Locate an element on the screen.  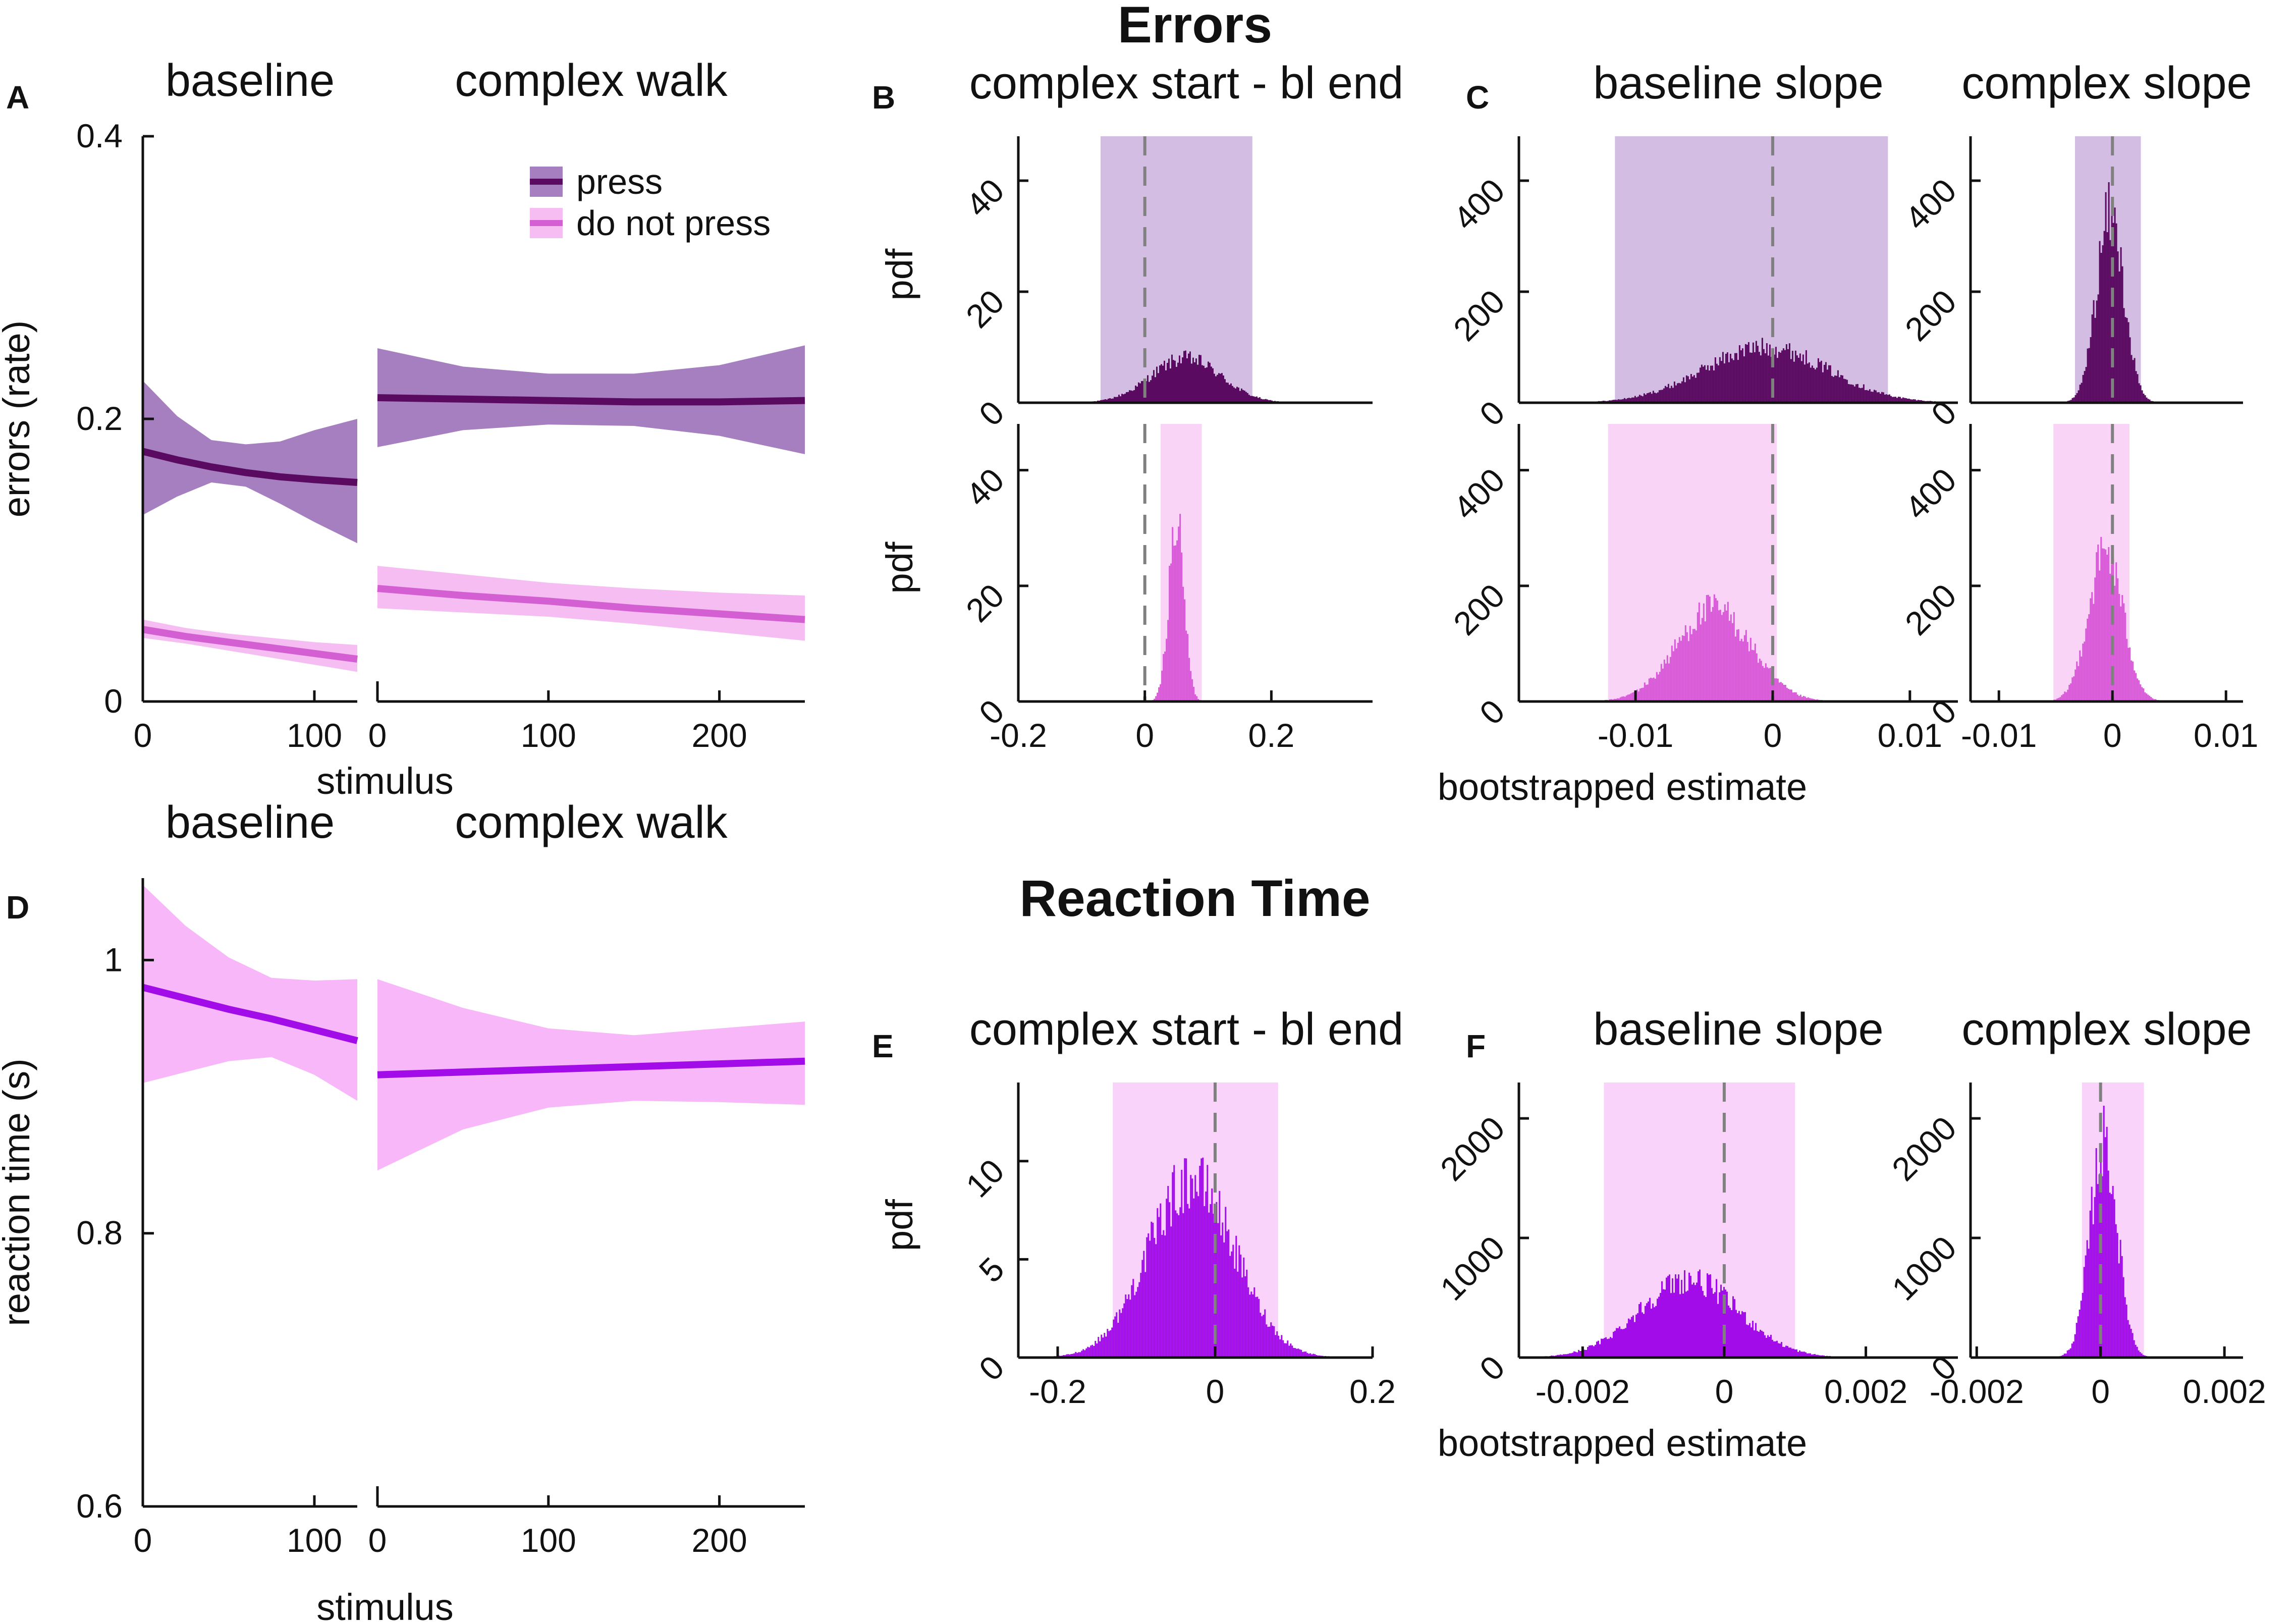
d-ci-band-reaction-time-complex-walk is located at coordinates (591, 1075).